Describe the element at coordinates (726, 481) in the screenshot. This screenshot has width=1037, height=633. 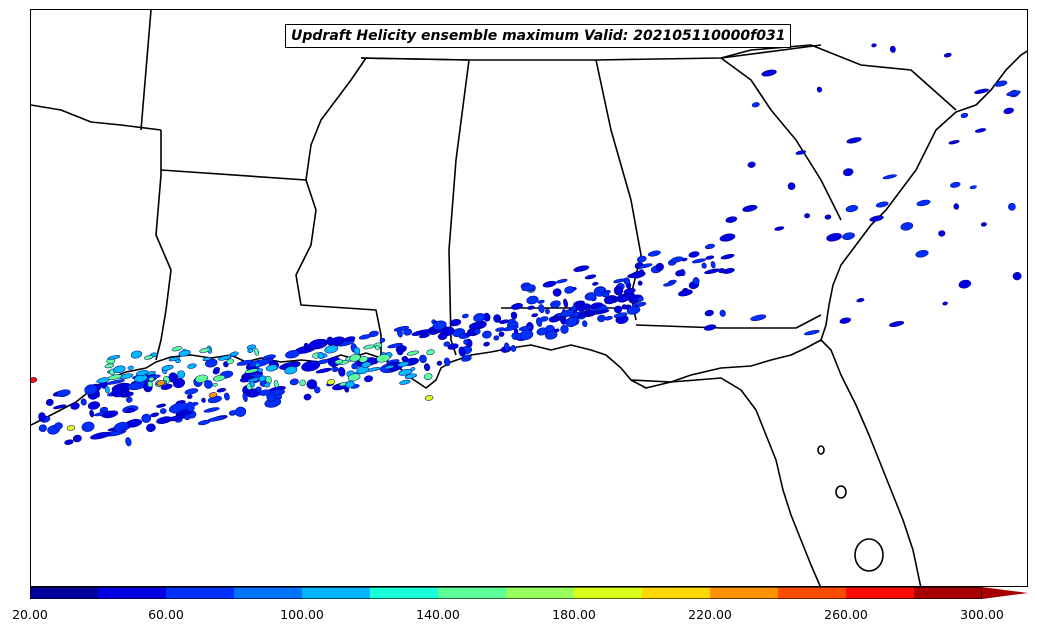
I see `florida-west-coast` at that location.